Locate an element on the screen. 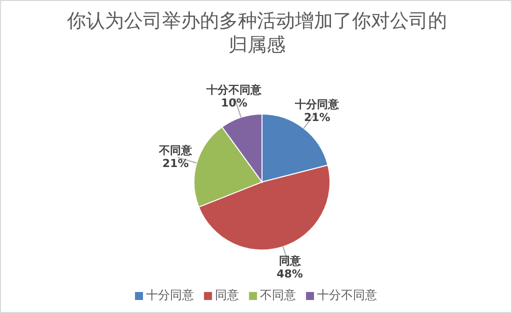 This screenshot has width=512, height=313. data-label: 10% is located at coordinates (234, 103).